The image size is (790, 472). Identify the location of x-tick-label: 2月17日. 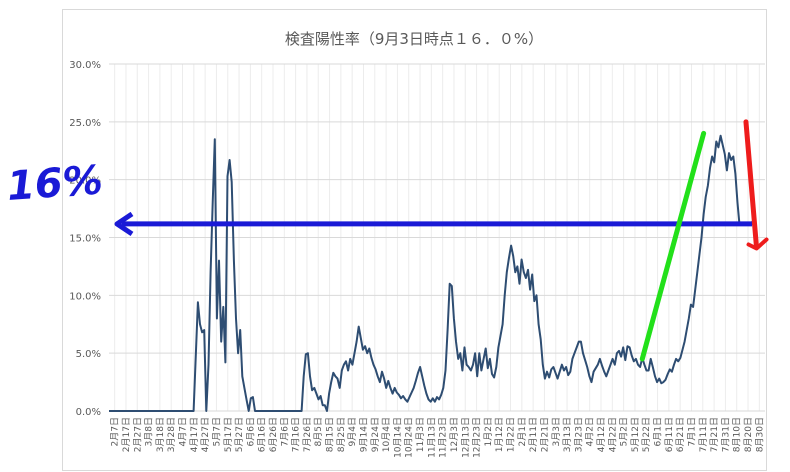
(126, 434).